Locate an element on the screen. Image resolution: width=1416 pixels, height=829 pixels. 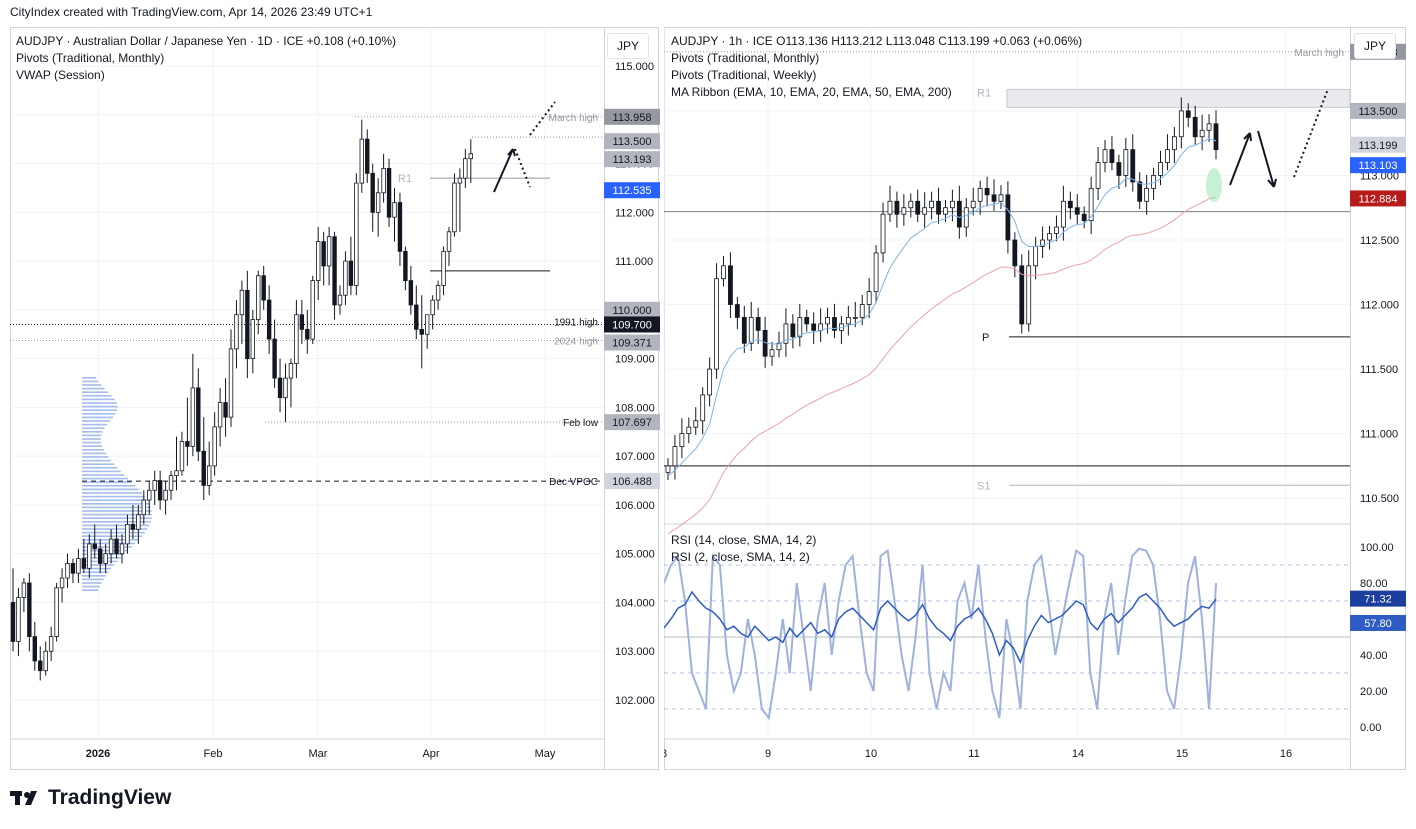
rsi-y-tick: 40.00 is located at coordinates (1374, 656).